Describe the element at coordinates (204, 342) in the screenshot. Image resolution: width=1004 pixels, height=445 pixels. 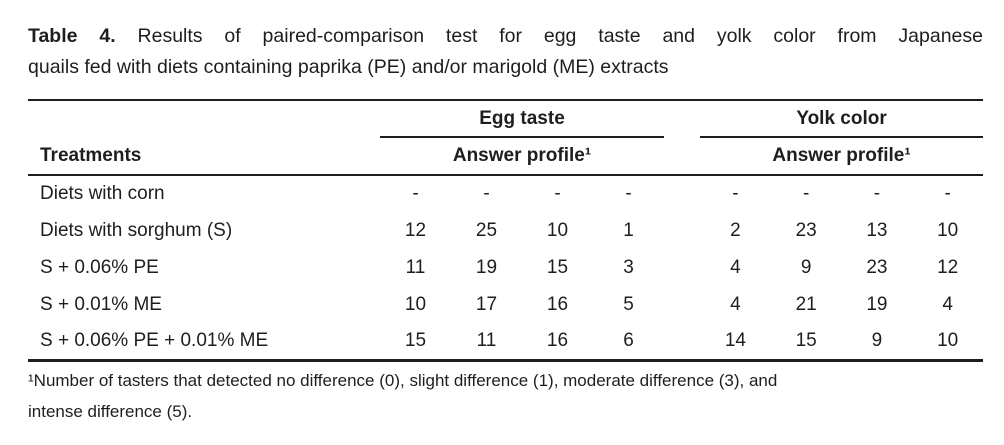
I see `treatment-cell: S + 0.06% PE + 0.01% ME` at that location.